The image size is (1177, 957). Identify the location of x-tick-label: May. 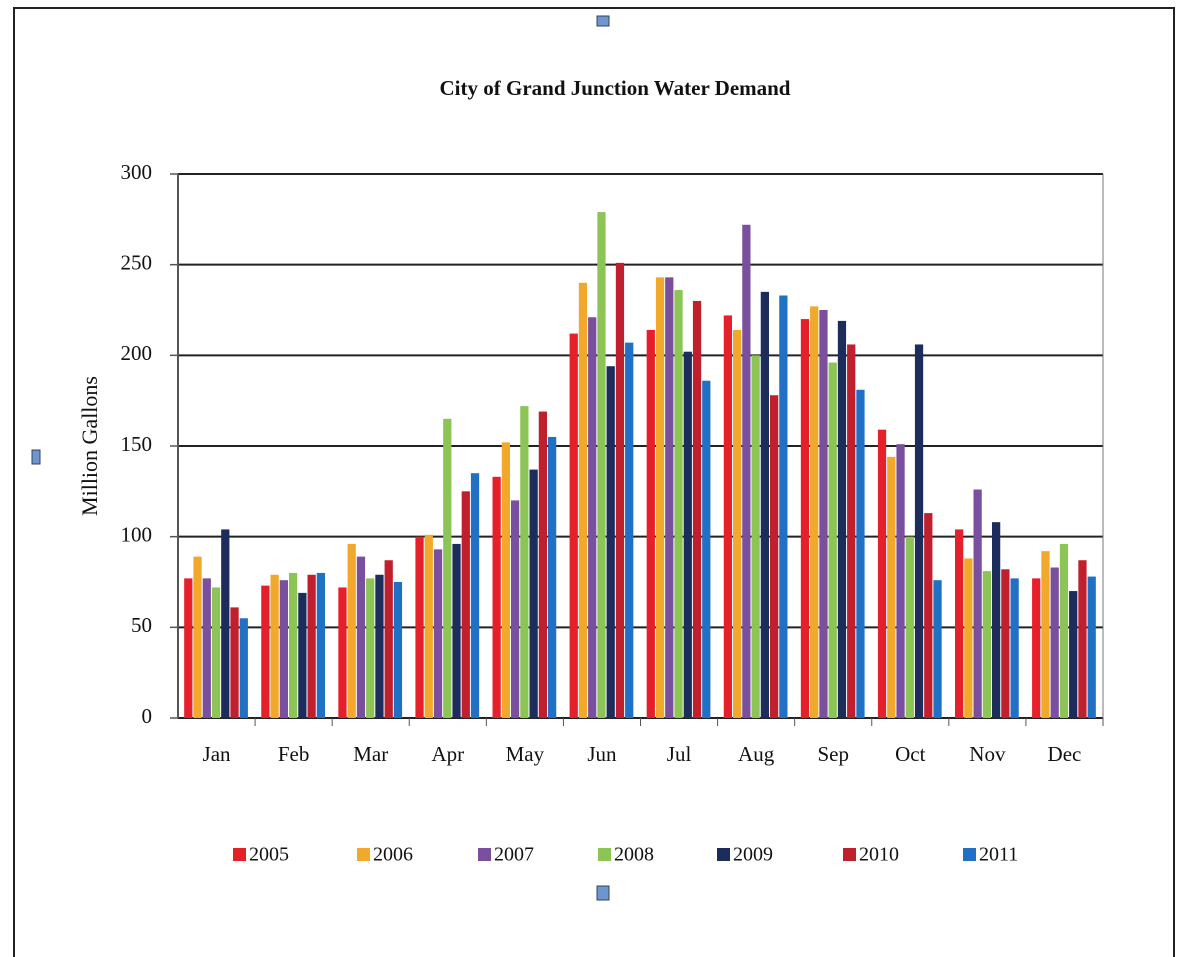
(525, 754).